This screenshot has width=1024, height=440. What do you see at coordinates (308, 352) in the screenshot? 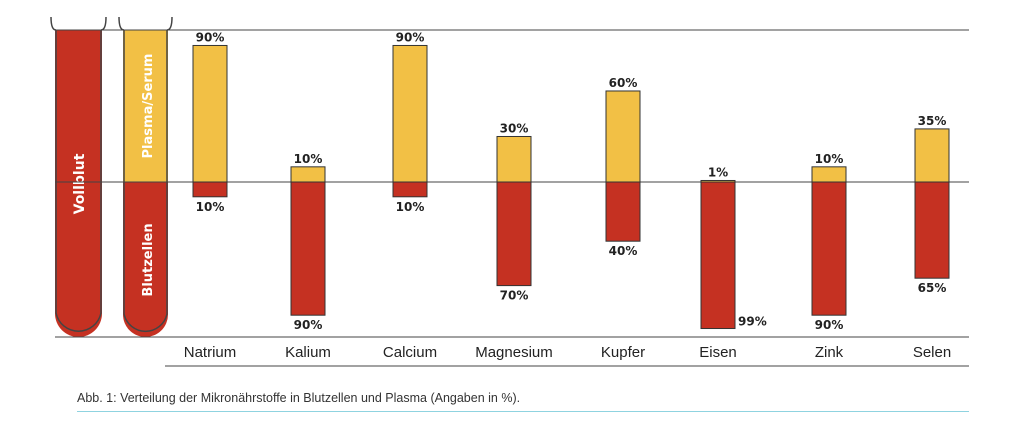
I see `category-label-kalium: Kalium` at bounding box center [308, 352].